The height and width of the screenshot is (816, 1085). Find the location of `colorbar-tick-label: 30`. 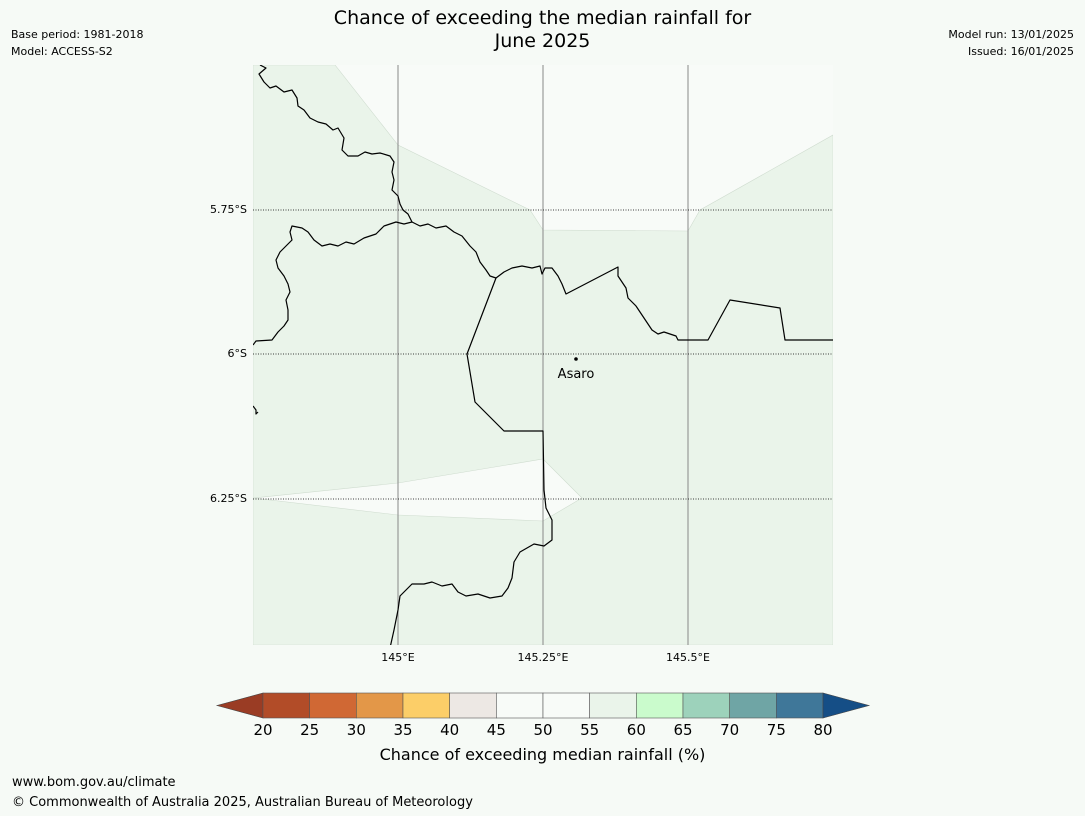

colorbar-tick-label: 30 is located at coordinates (356, 730).